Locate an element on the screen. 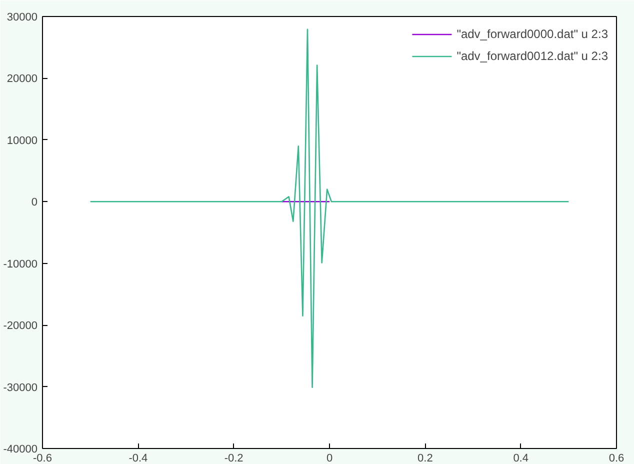  x-tick-label: 0.4 is located at coordinates (520, 458).